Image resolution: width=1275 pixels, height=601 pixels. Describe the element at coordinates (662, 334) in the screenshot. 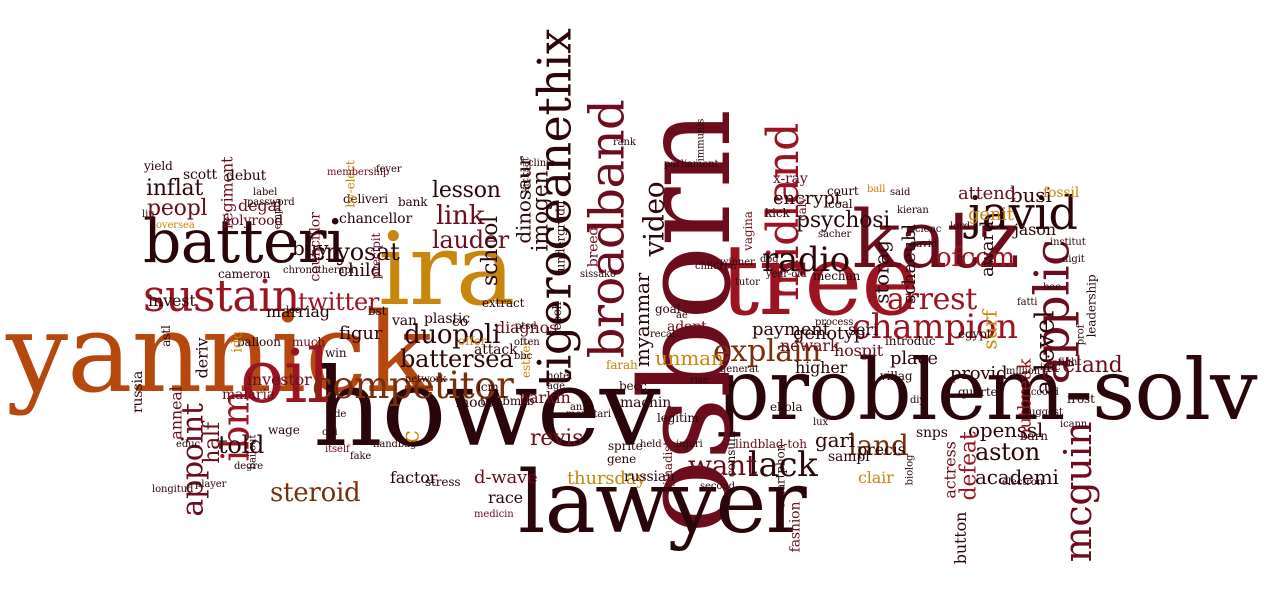

I see `word-recal: recal` at that location.